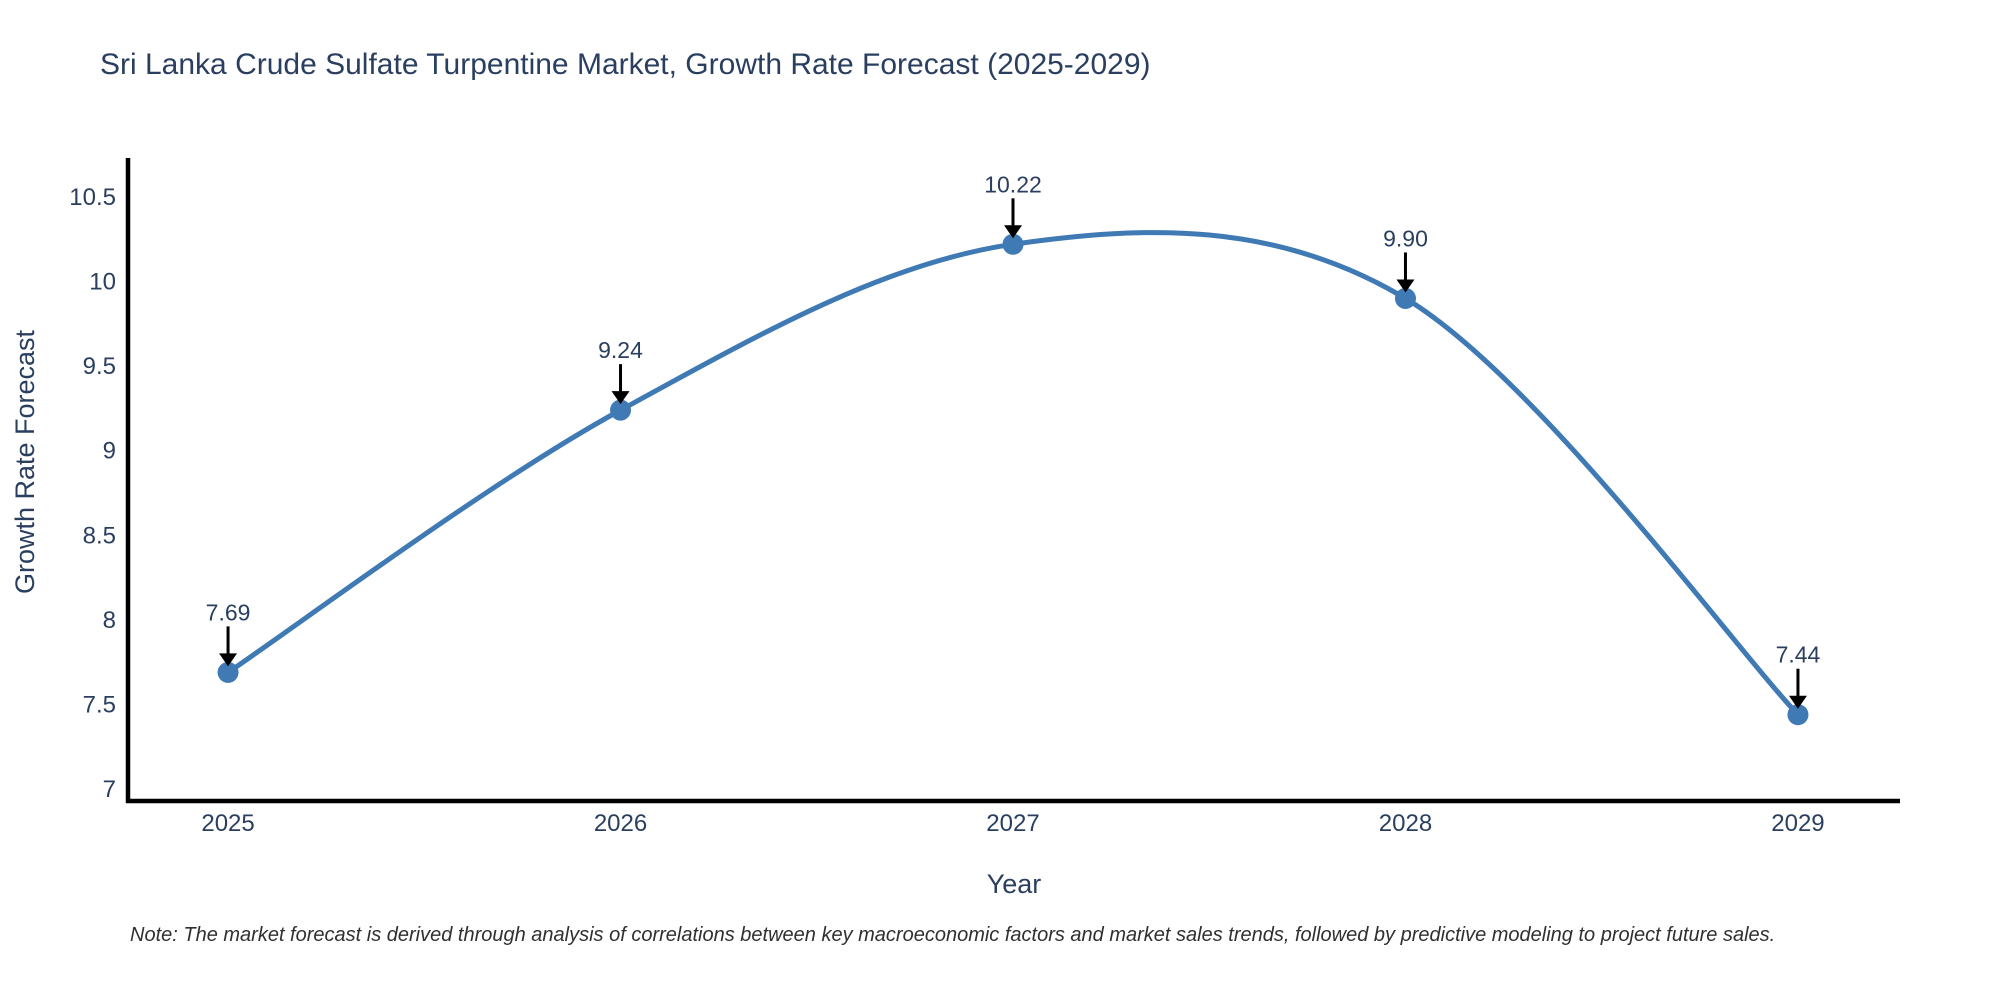 Image resolution: width=2000 pixels, height=1000 pixels. Describe the element at coordinates (109, 451) in the screenshot. I see `y-tick-label: 9` at that location.